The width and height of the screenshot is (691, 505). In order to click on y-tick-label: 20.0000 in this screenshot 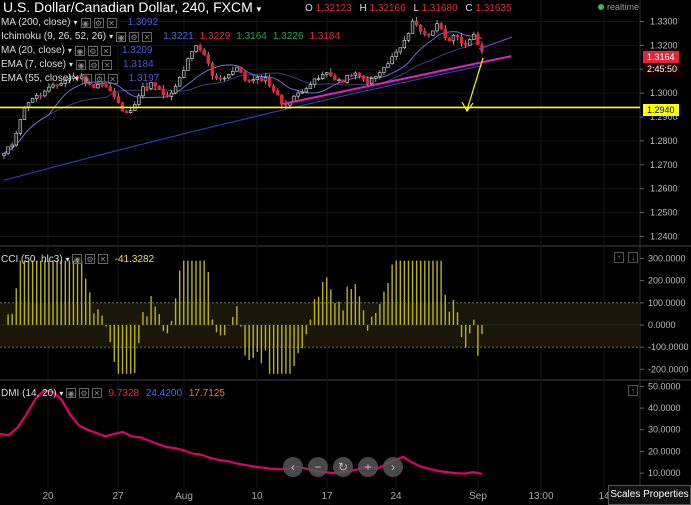, I will do `click(664, 451)`.